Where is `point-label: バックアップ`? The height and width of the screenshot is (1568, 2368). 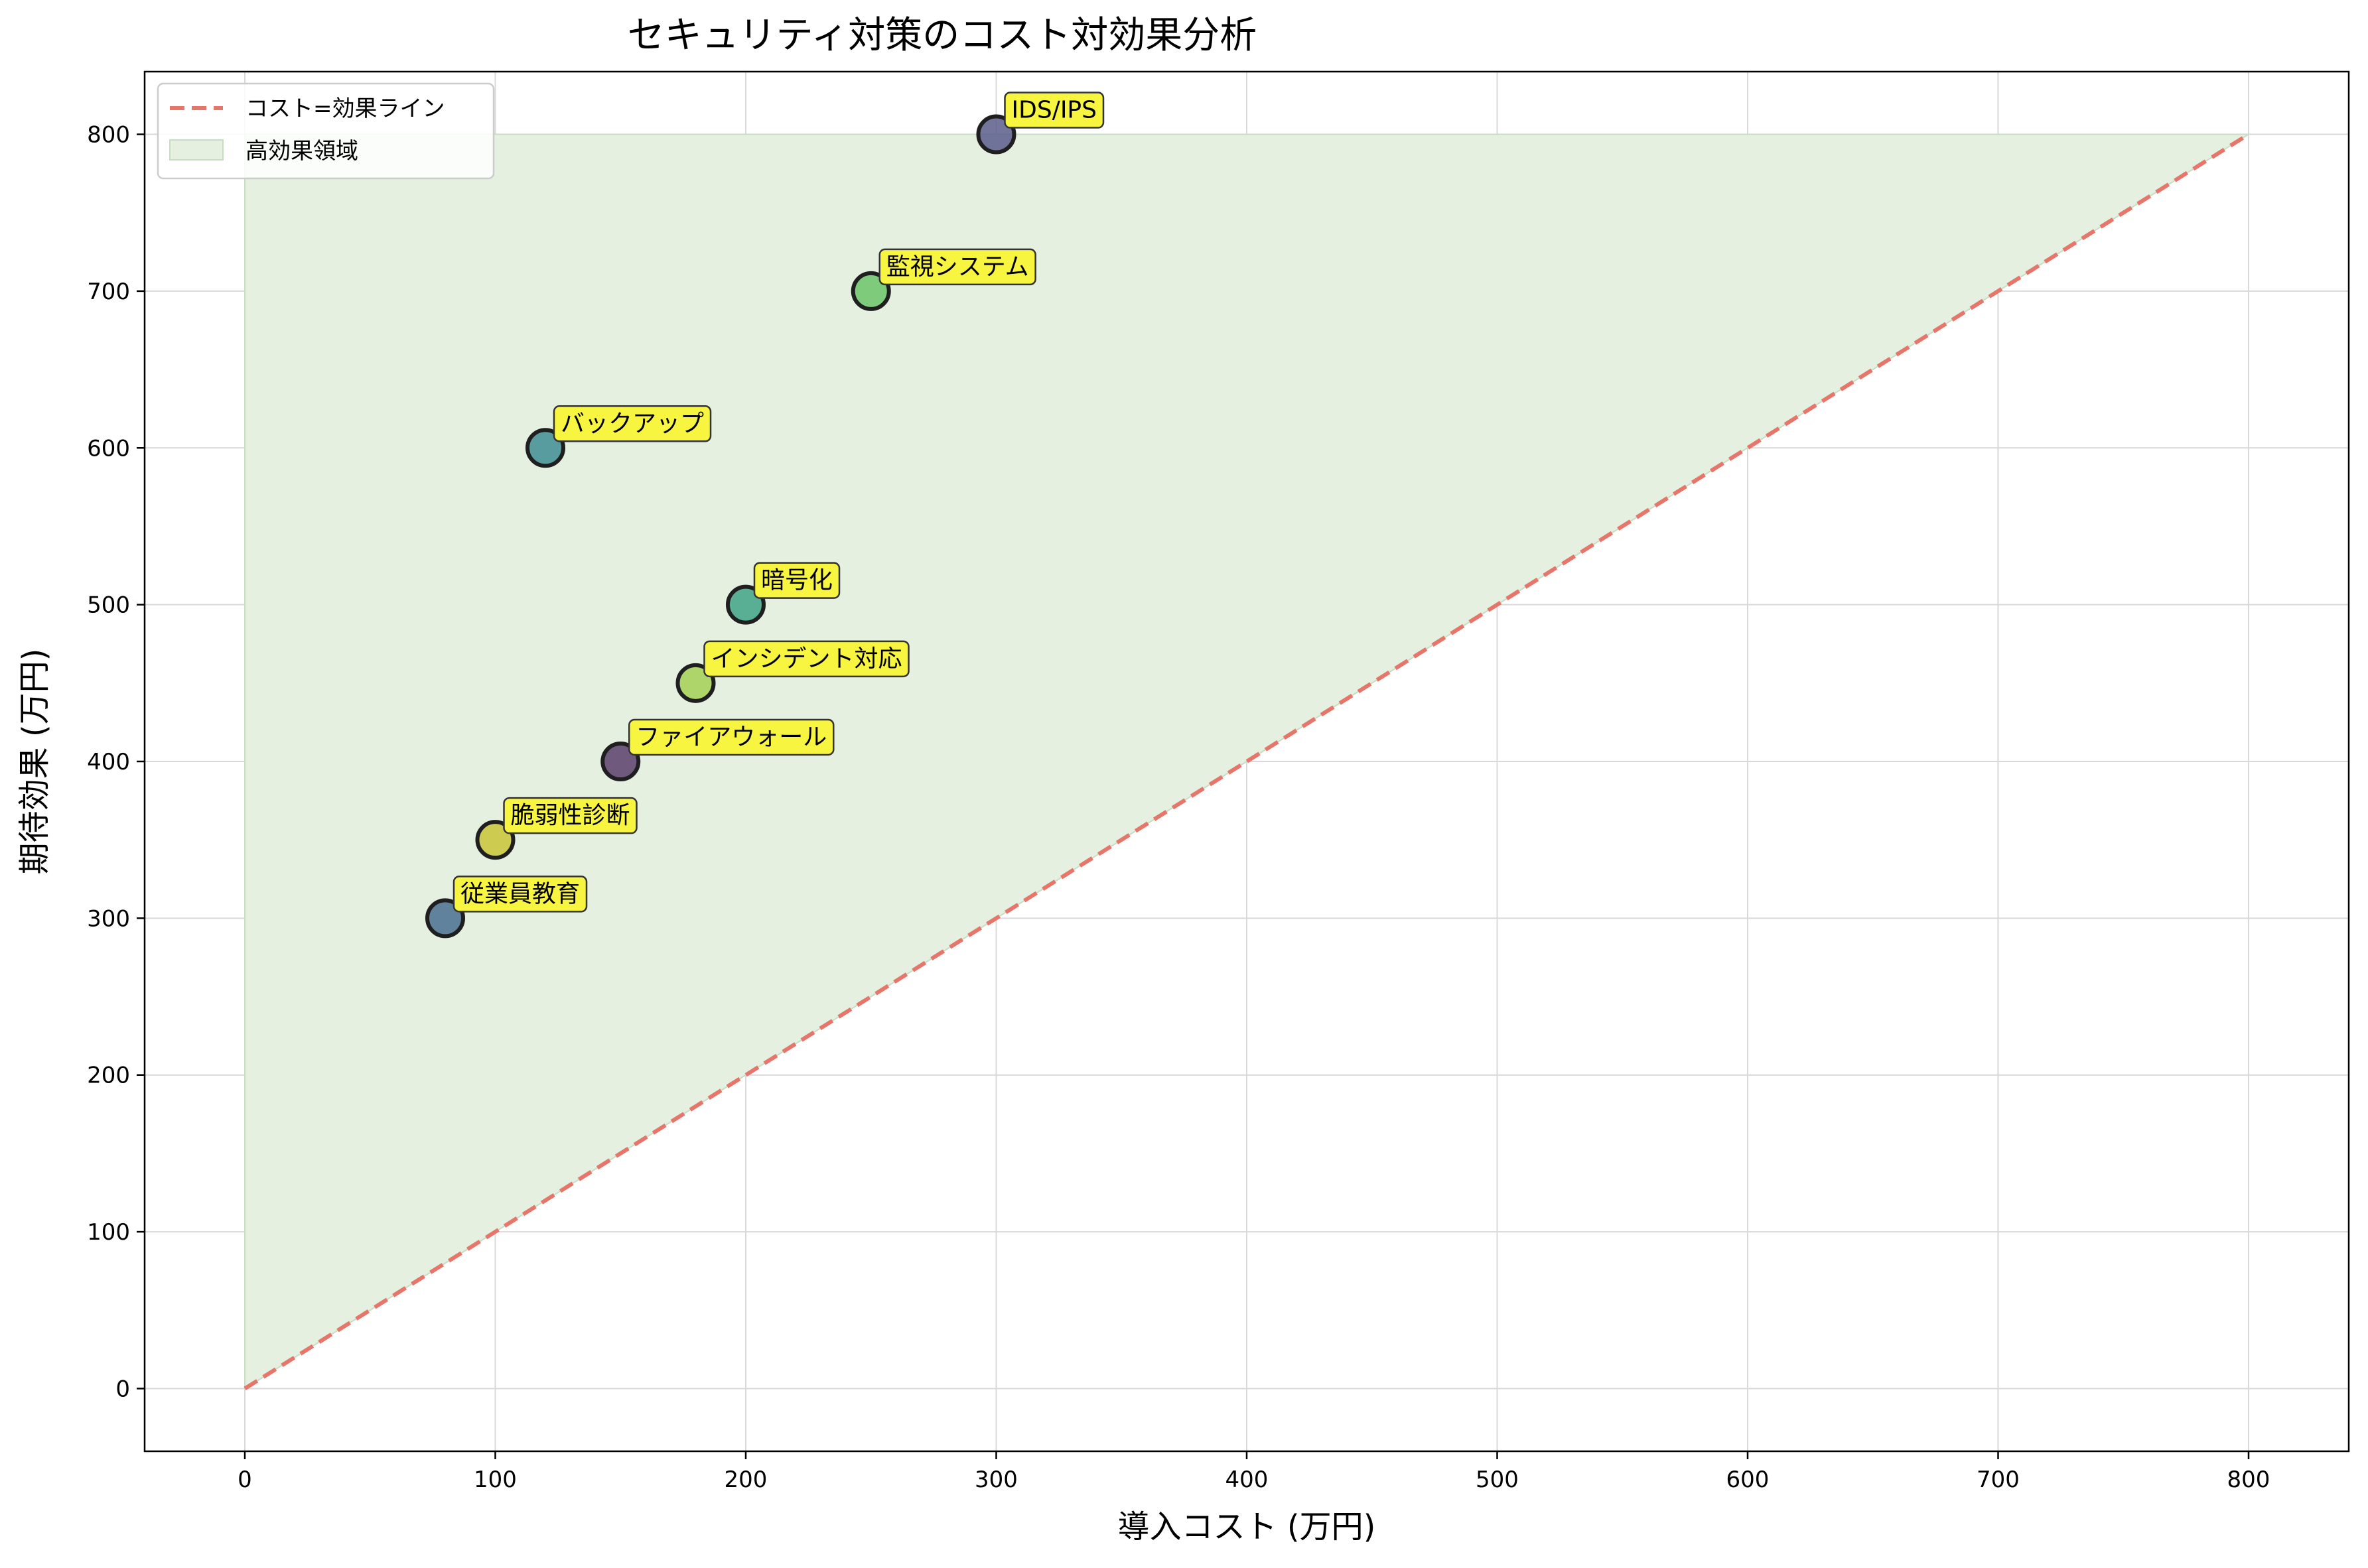
point-label: バックアップ is located at coordinates (632, 423).